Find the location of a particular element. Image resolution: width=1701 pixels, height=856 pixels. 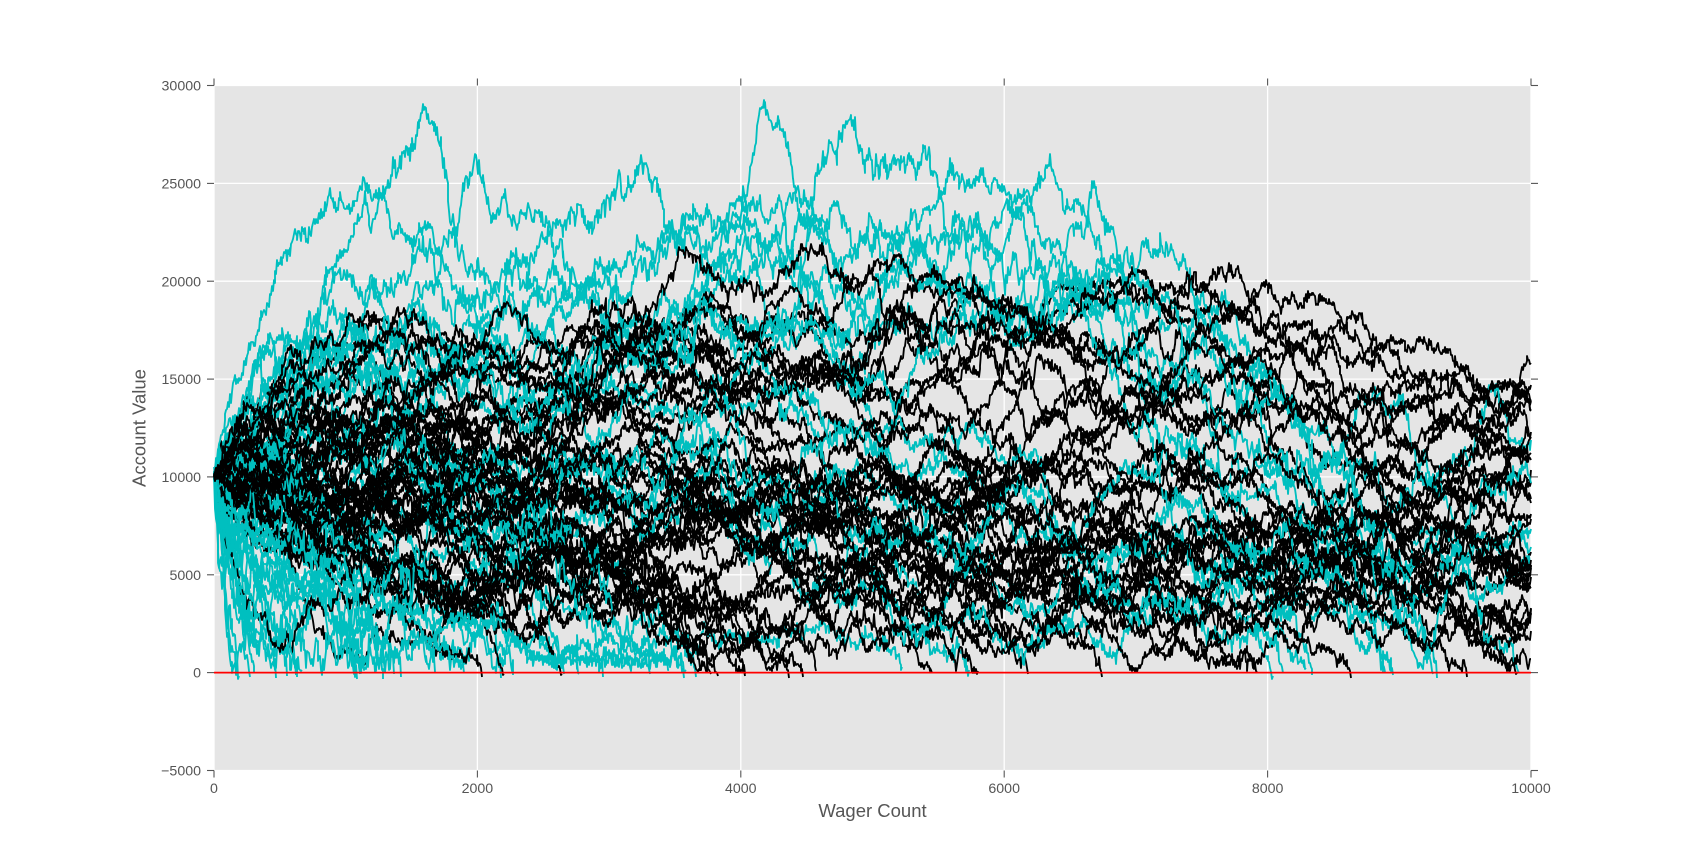

svg-text: 25000 is located at coordinates (182, 185).